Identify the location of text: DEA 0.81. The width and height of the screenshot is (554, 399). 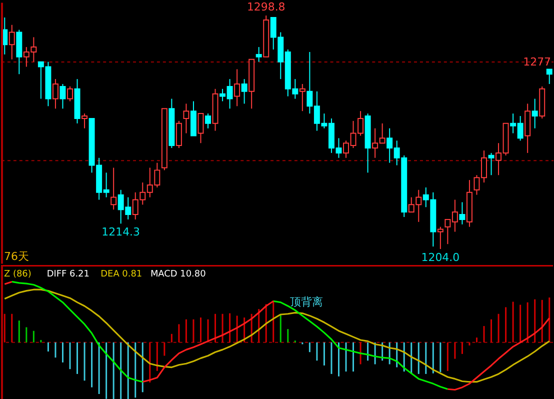
(121, 275).